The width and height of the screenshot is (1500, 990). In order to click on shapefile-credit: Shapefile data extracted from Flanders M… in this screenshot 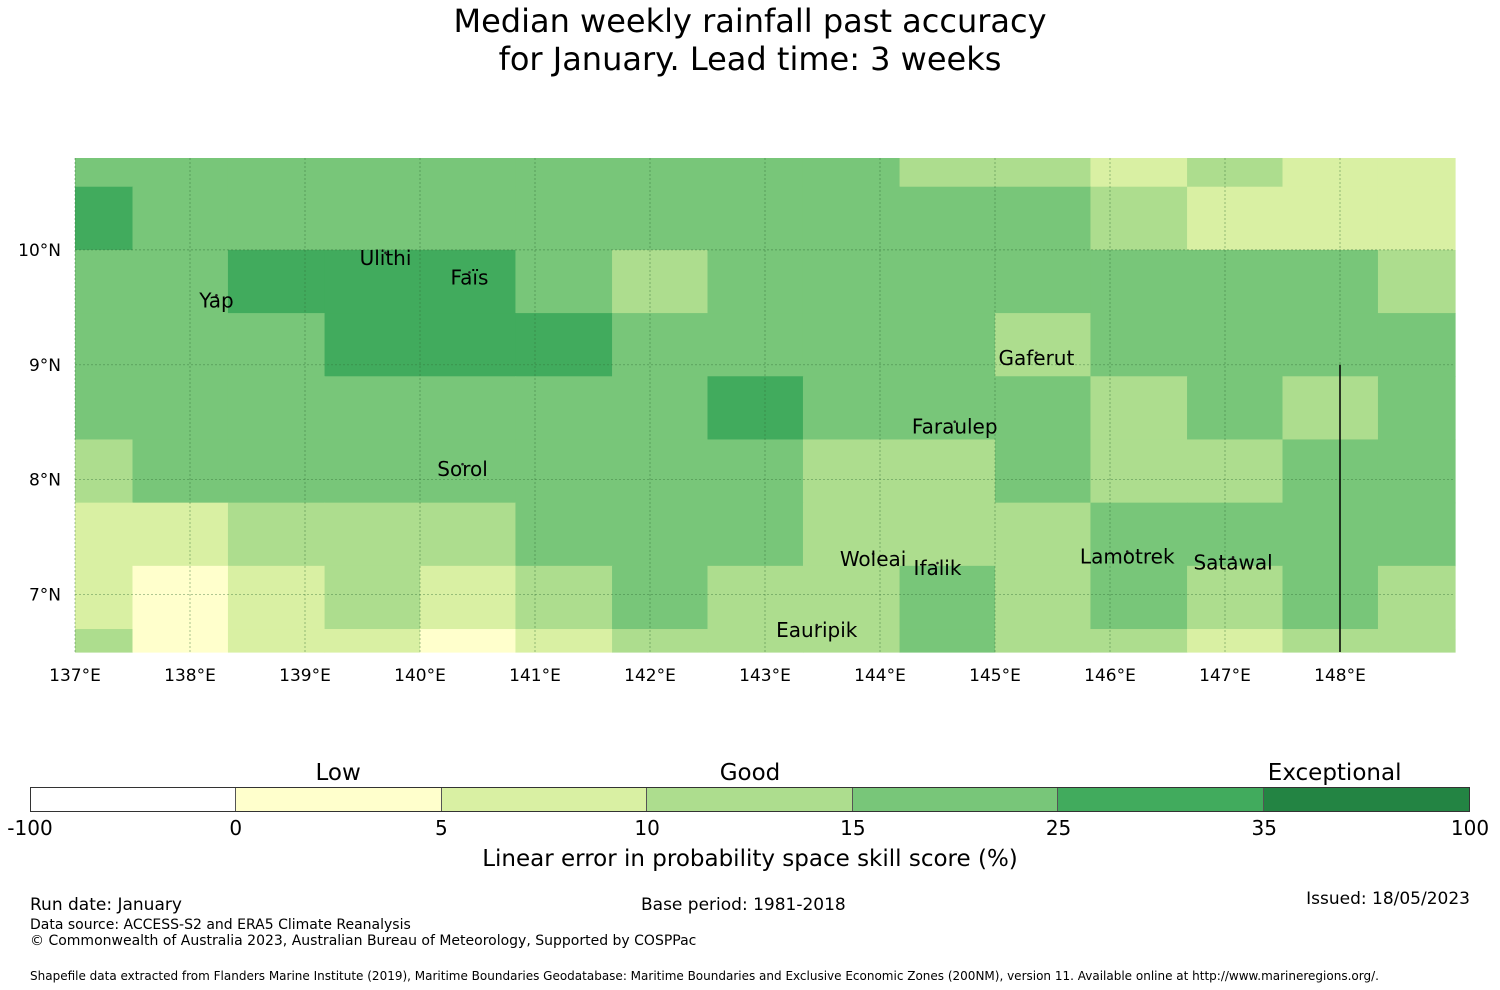, I will do `click(704, 976)`.